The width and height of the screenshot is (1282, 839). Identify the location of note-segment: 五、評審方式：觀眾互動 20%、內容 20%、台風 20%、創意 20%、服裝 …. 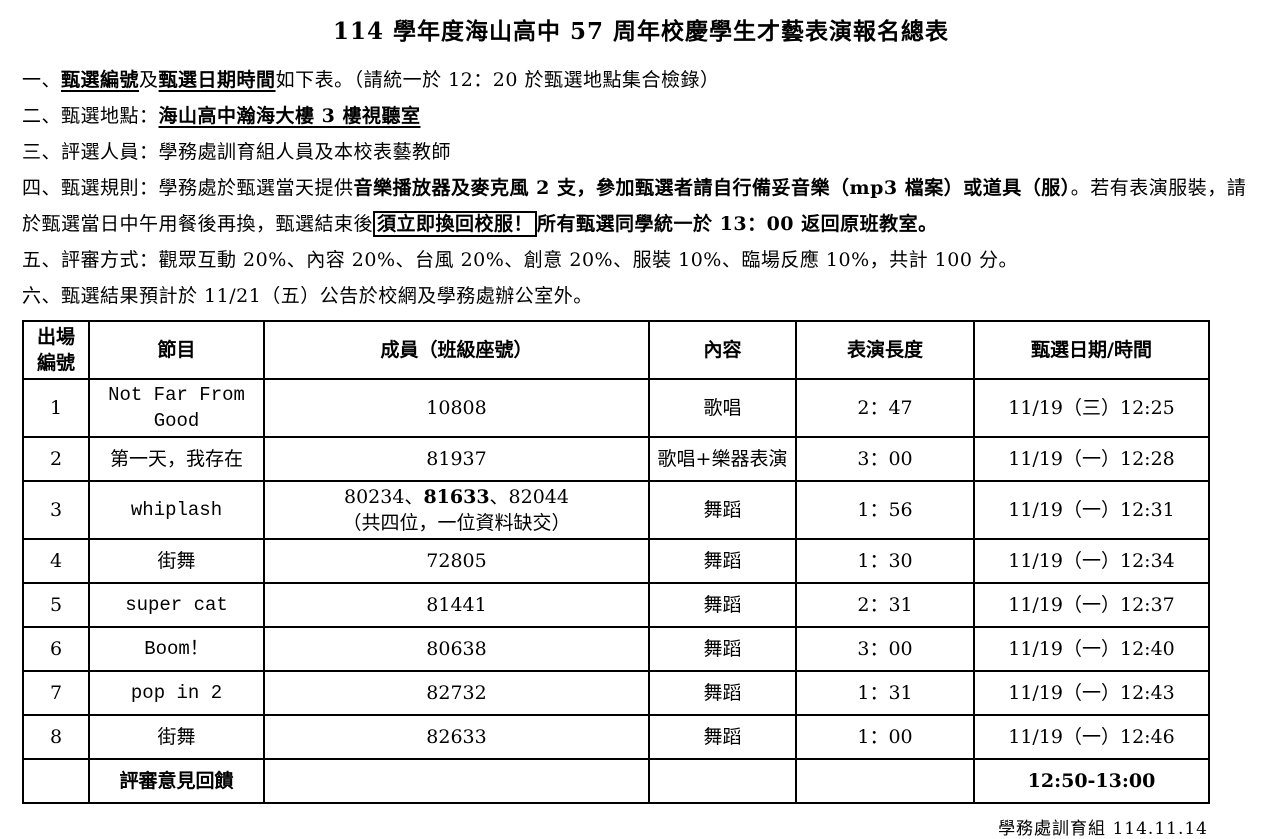
(520, 260).